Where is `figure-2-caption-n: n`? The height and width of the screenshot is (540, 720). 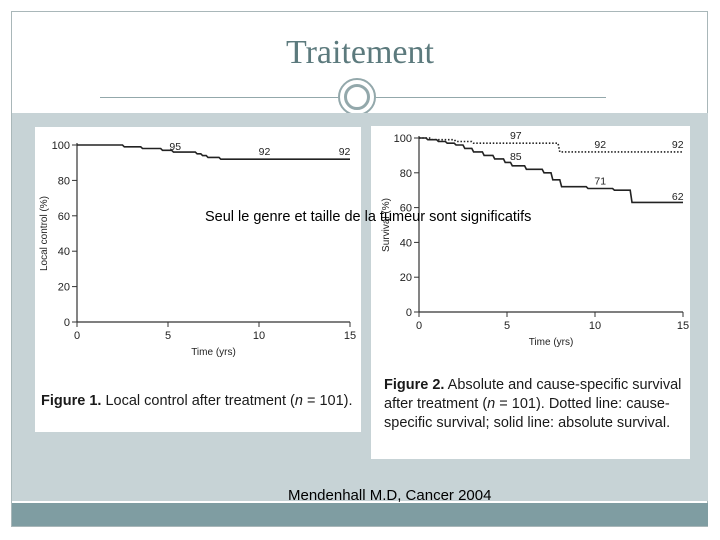
figure-2-caption-n: n is located at coordinates (491, 404).